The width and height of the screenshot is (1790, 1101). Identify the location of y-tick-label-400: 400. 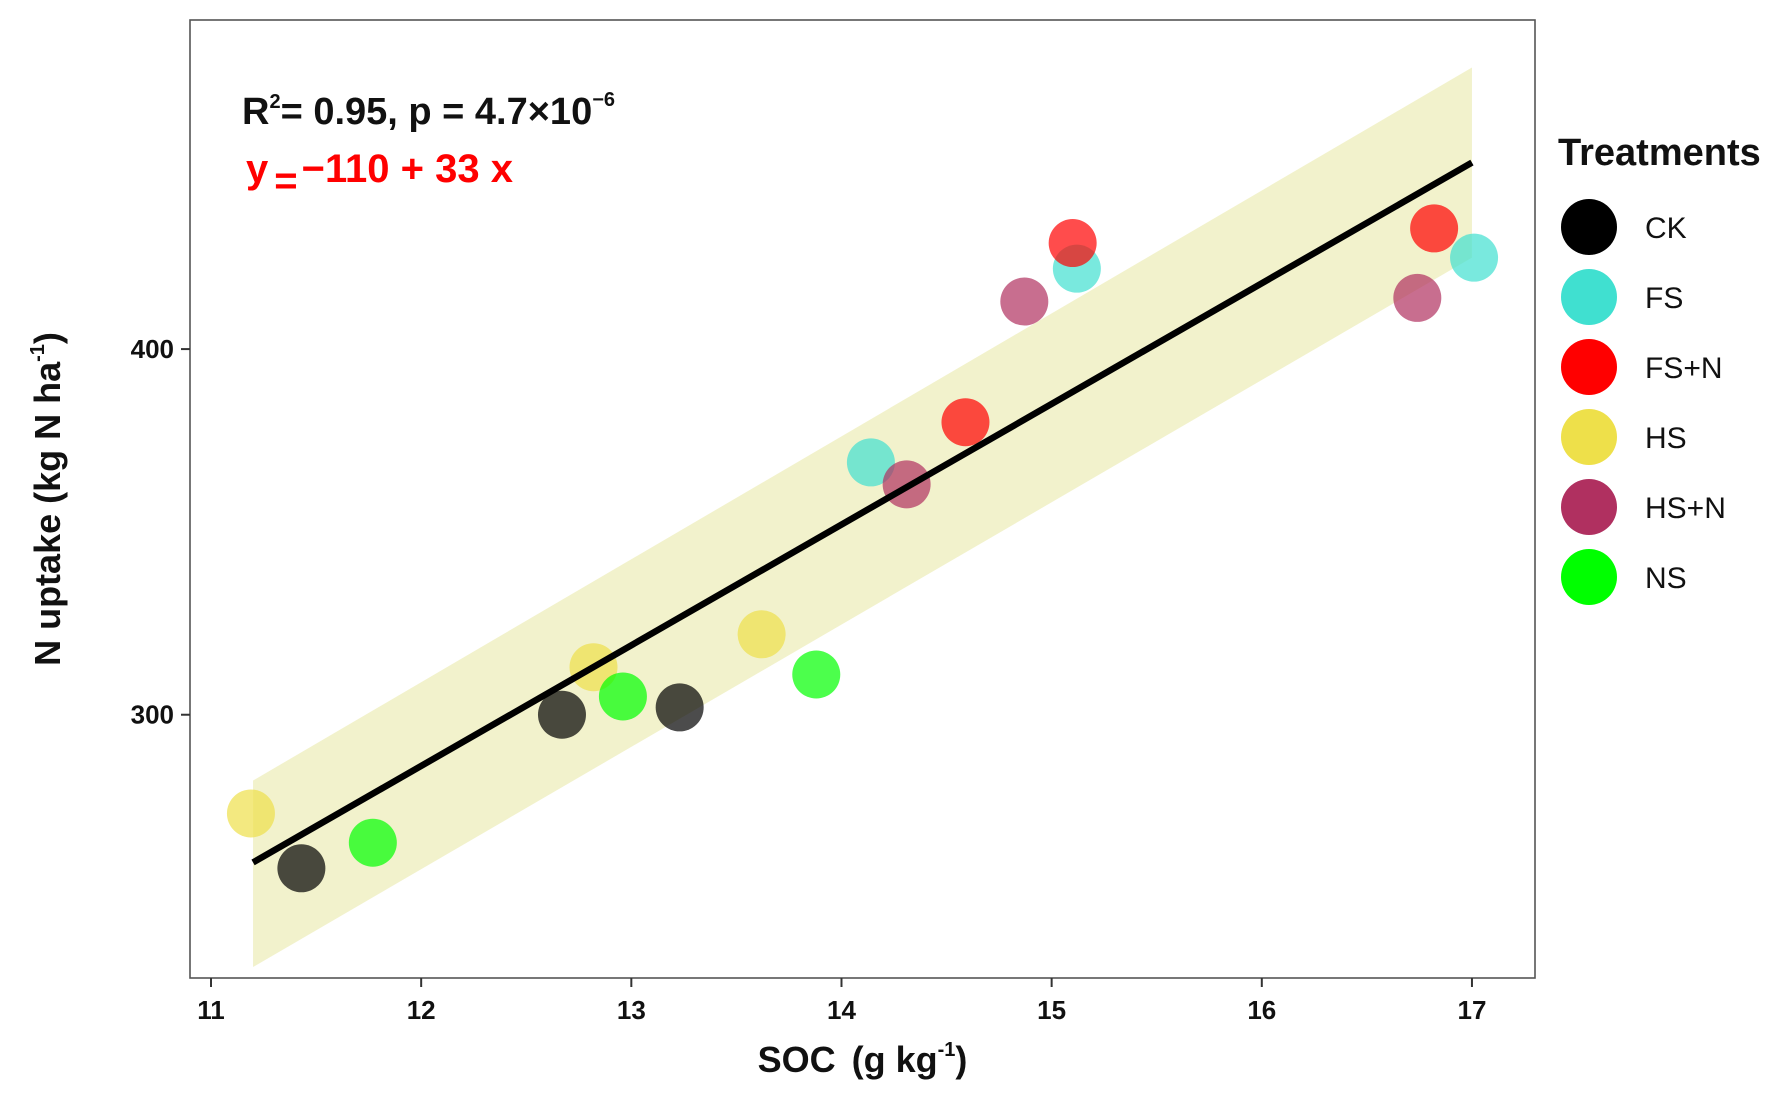
(152, 349).